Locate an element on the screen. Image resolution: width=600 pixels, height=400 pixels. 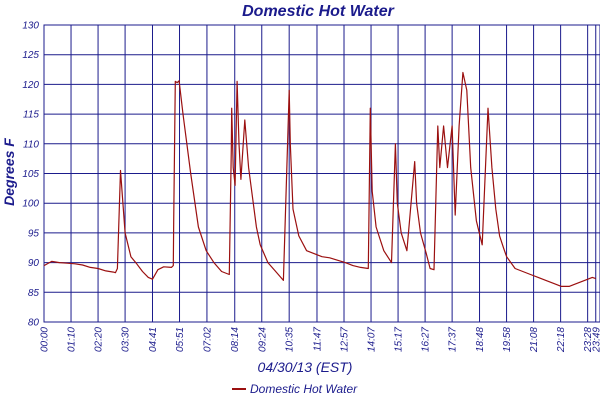
y-tick-label: 80 is located at coordinates (34, 323).